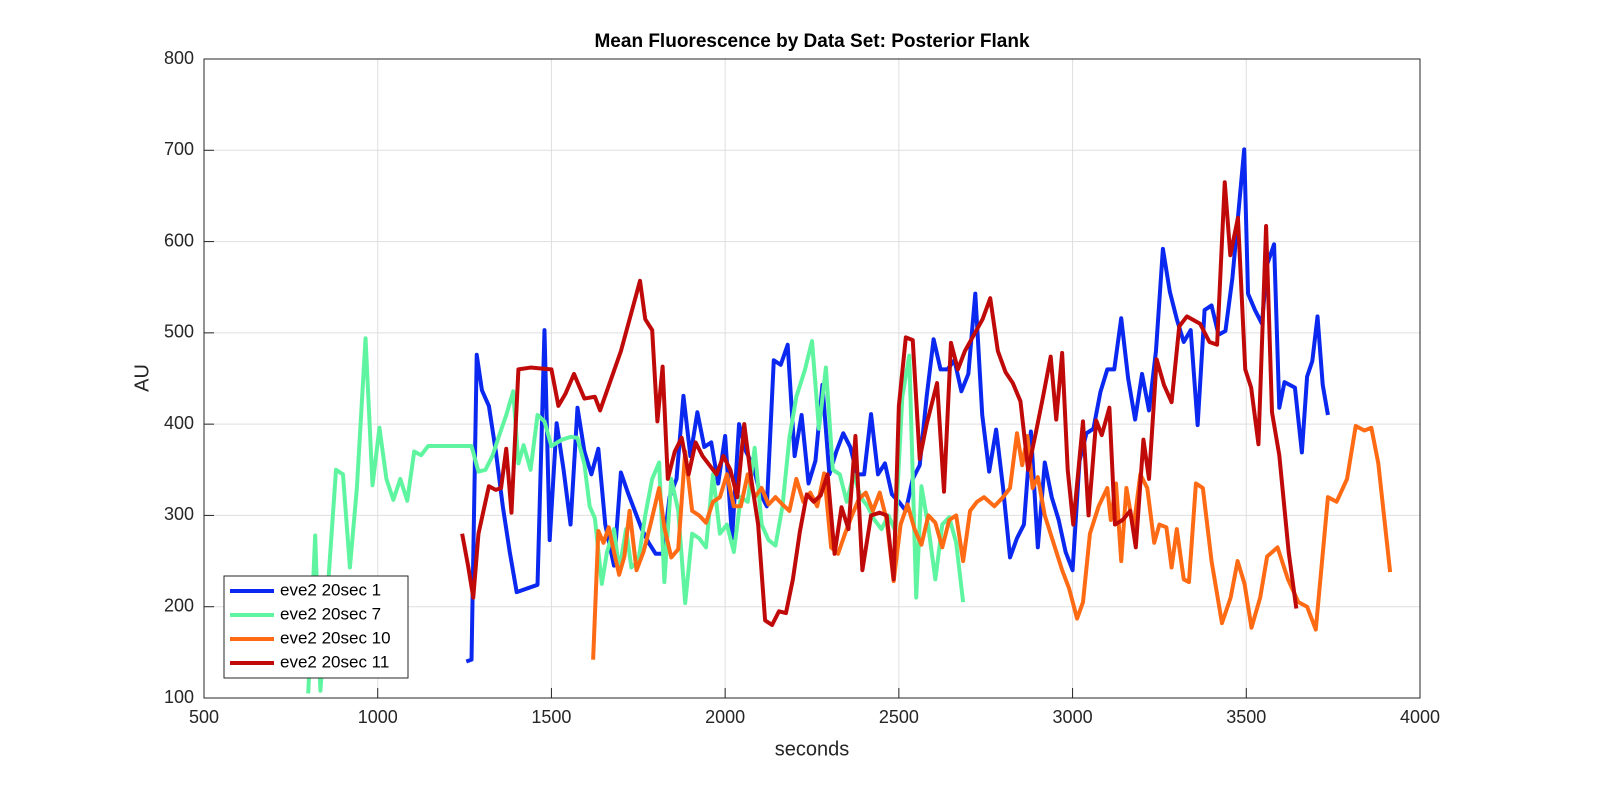 The height and width of the screenshot is (805, 1601). What do you see at coordinates (142, 378) in the screenshot?
I see `y-axis-label: AU` at bounding box center [142, 378].